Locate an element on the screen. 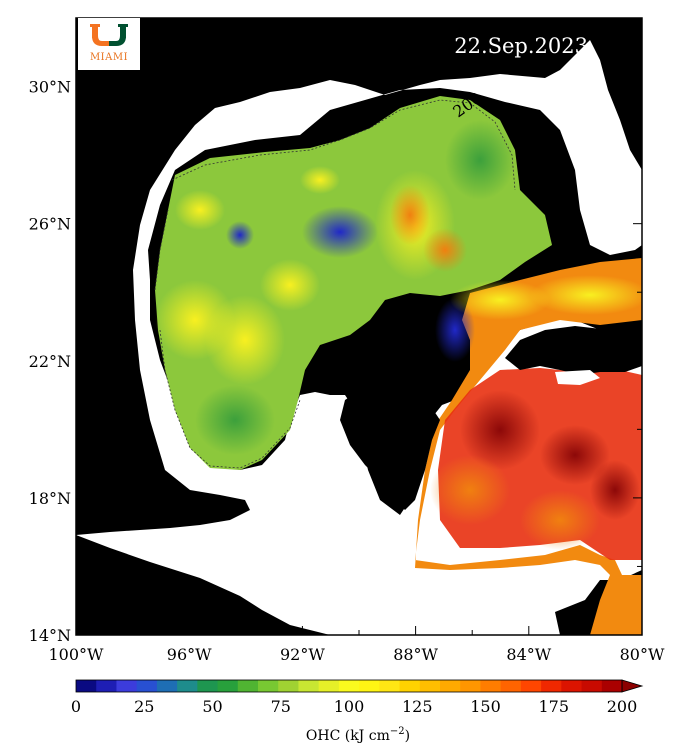  lon-label: 96°W is located at coordinates (189, 654).